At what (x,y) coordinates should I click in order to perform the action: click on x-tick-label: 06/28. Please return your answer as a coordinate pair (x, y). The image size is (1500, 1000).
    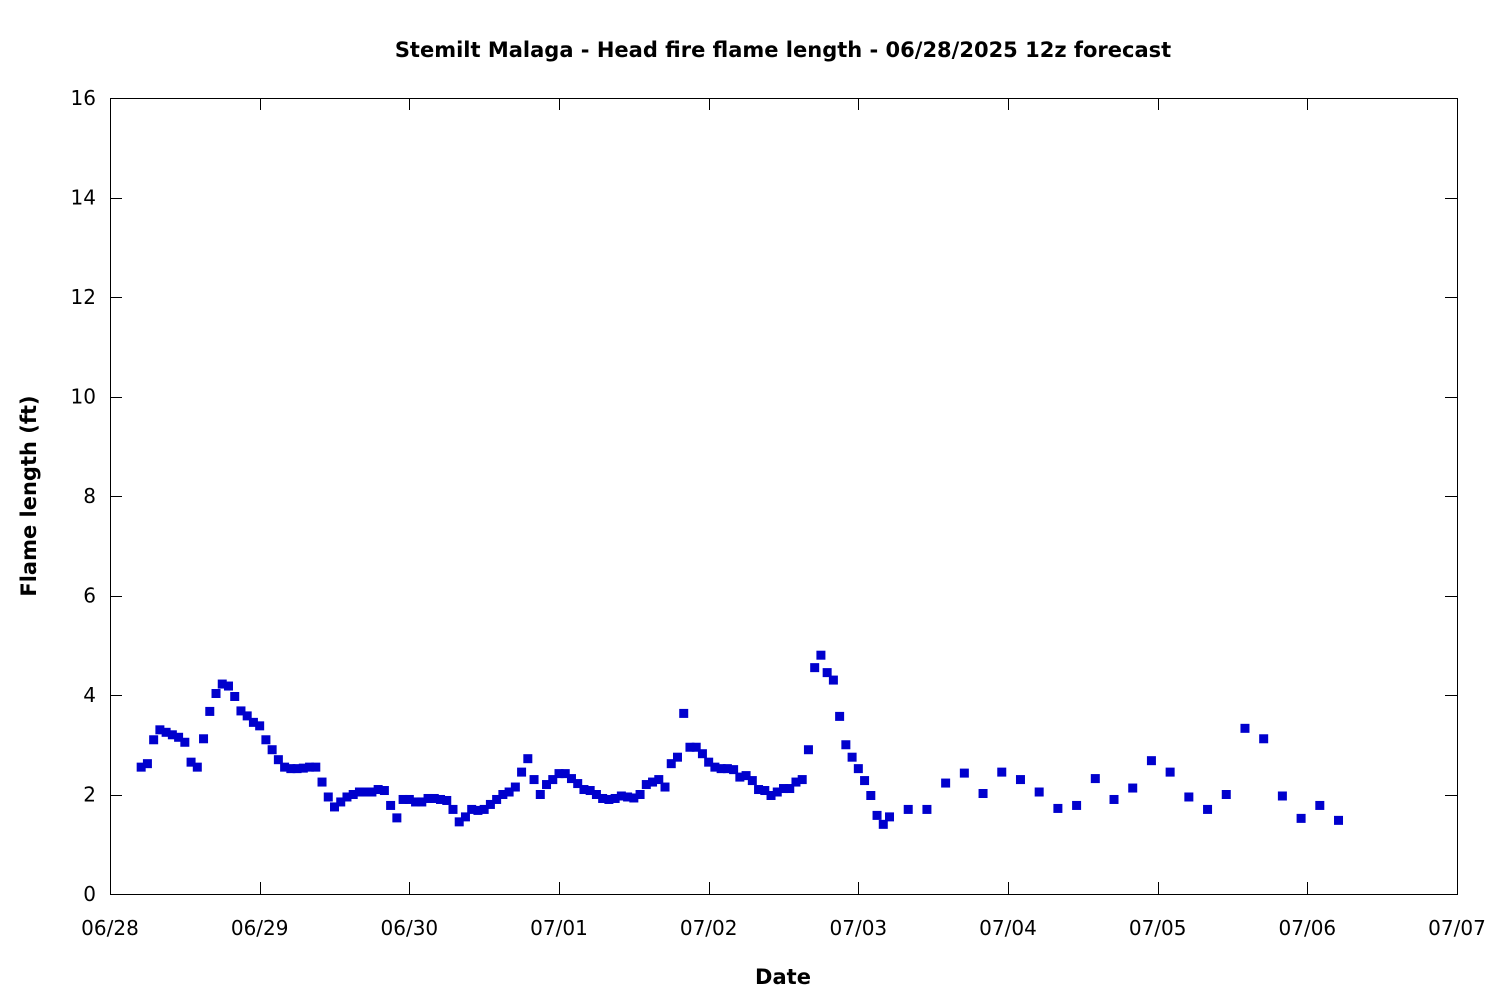
    Looking at the image, I should click on (110, 928).